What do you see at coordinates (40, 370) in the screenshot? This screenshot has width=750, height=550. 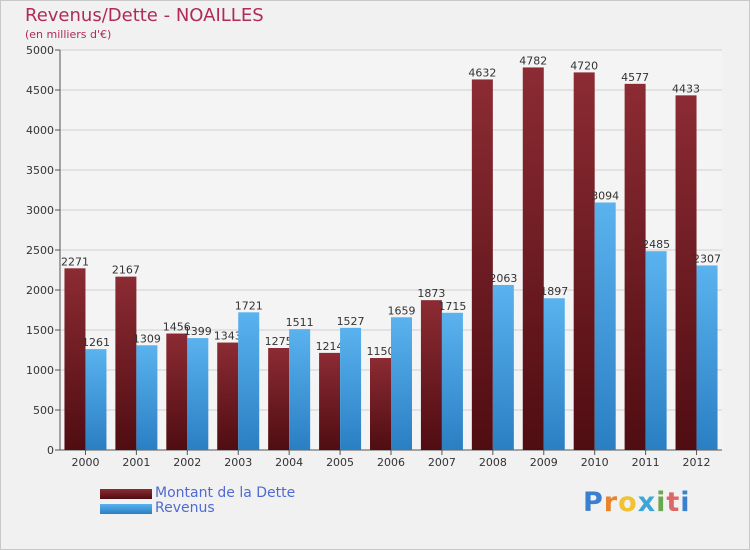 I see `y-tick-label: 1000` at bounding box center [40, 370].